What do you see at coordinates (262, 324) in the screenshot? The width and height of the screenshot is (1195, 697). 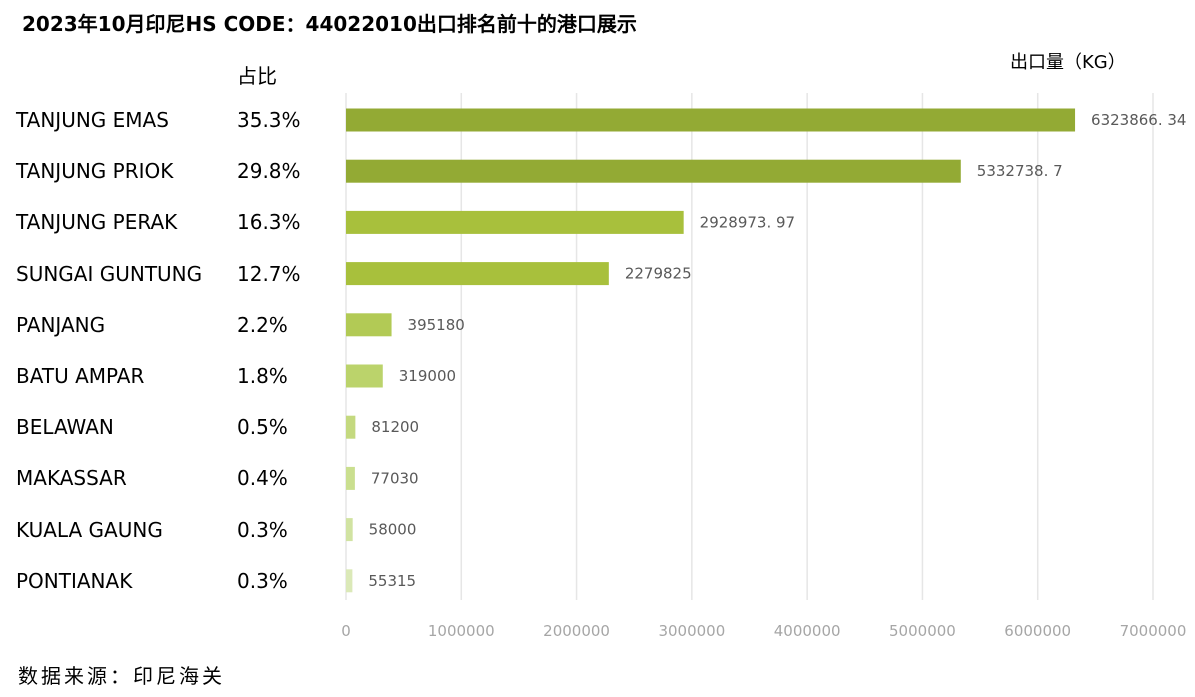 I see `share-label: 2.2%` at bounding box center [262, 324].